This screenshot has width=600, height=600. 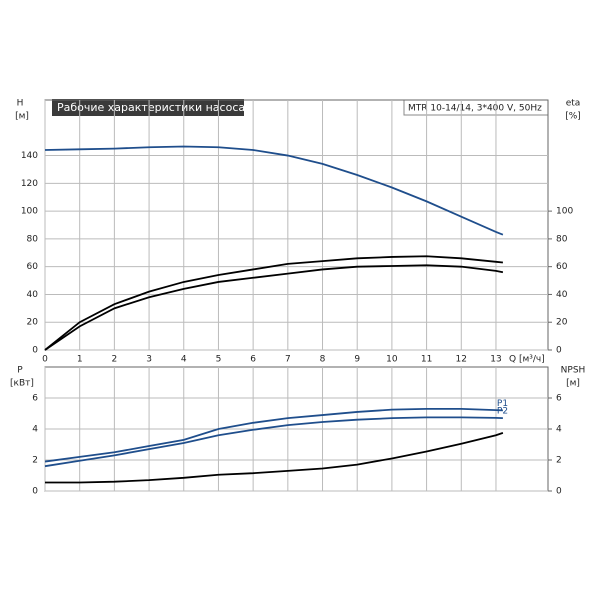 I want to click on y-tick-label: 40, so click(x=33, y=295).